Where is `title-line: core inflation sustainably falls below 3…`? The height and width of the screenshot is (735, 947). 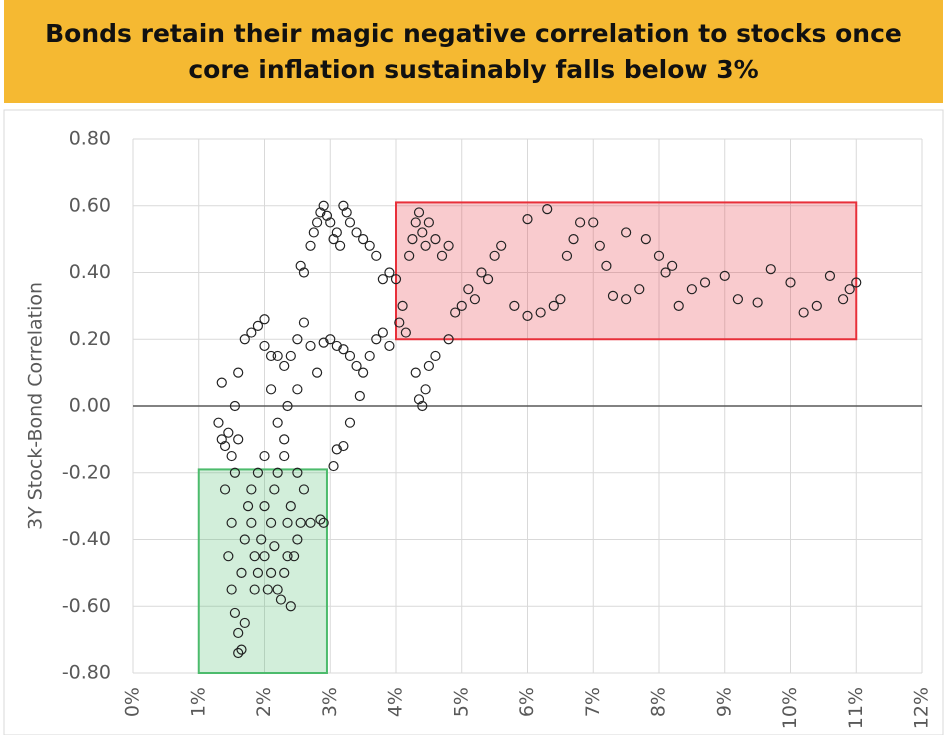
title-line: core inflation sustainably falls below 3… is located at coordinates (473, 69).